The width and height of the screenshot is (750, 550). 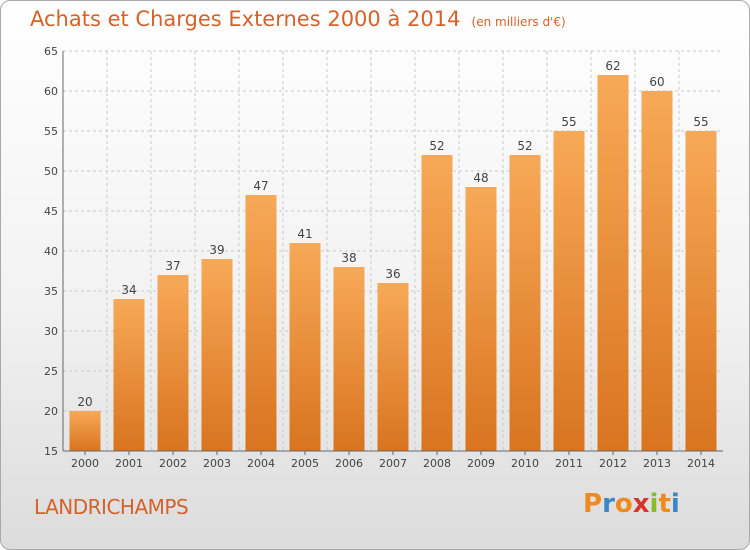 I want to click on bar-value-label: 41, so click(x=304, y=234).